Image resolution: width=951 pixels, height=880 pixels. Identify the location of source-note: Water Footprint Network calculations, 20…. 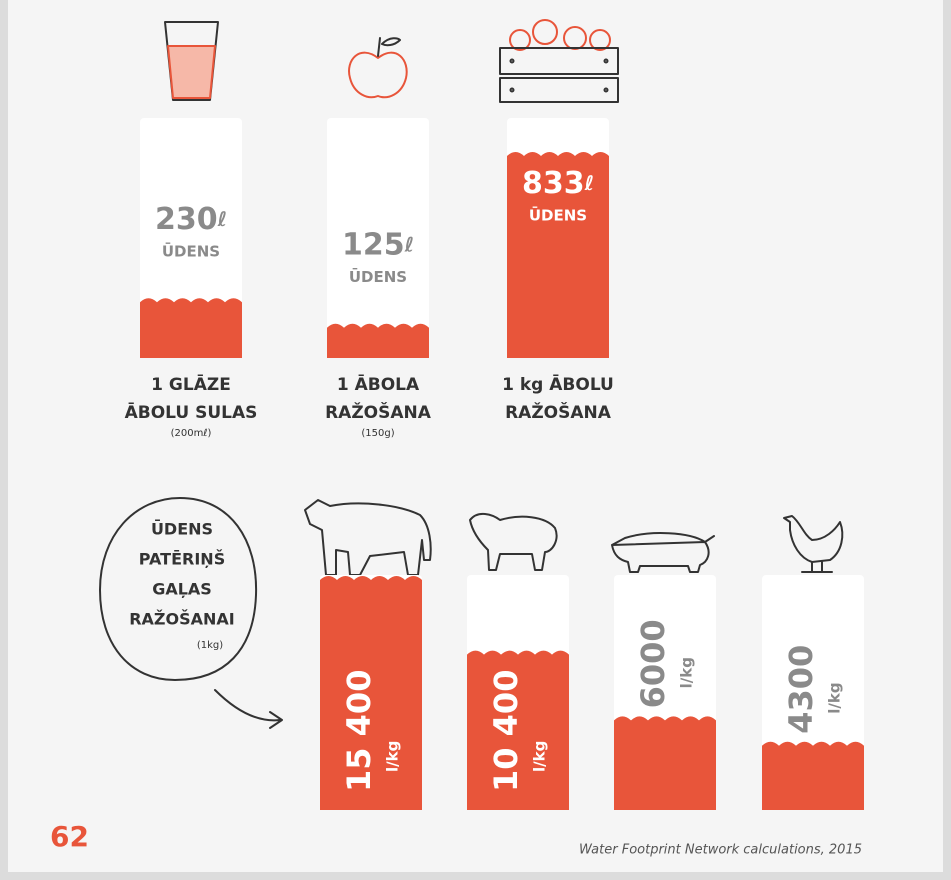
(720, 850).